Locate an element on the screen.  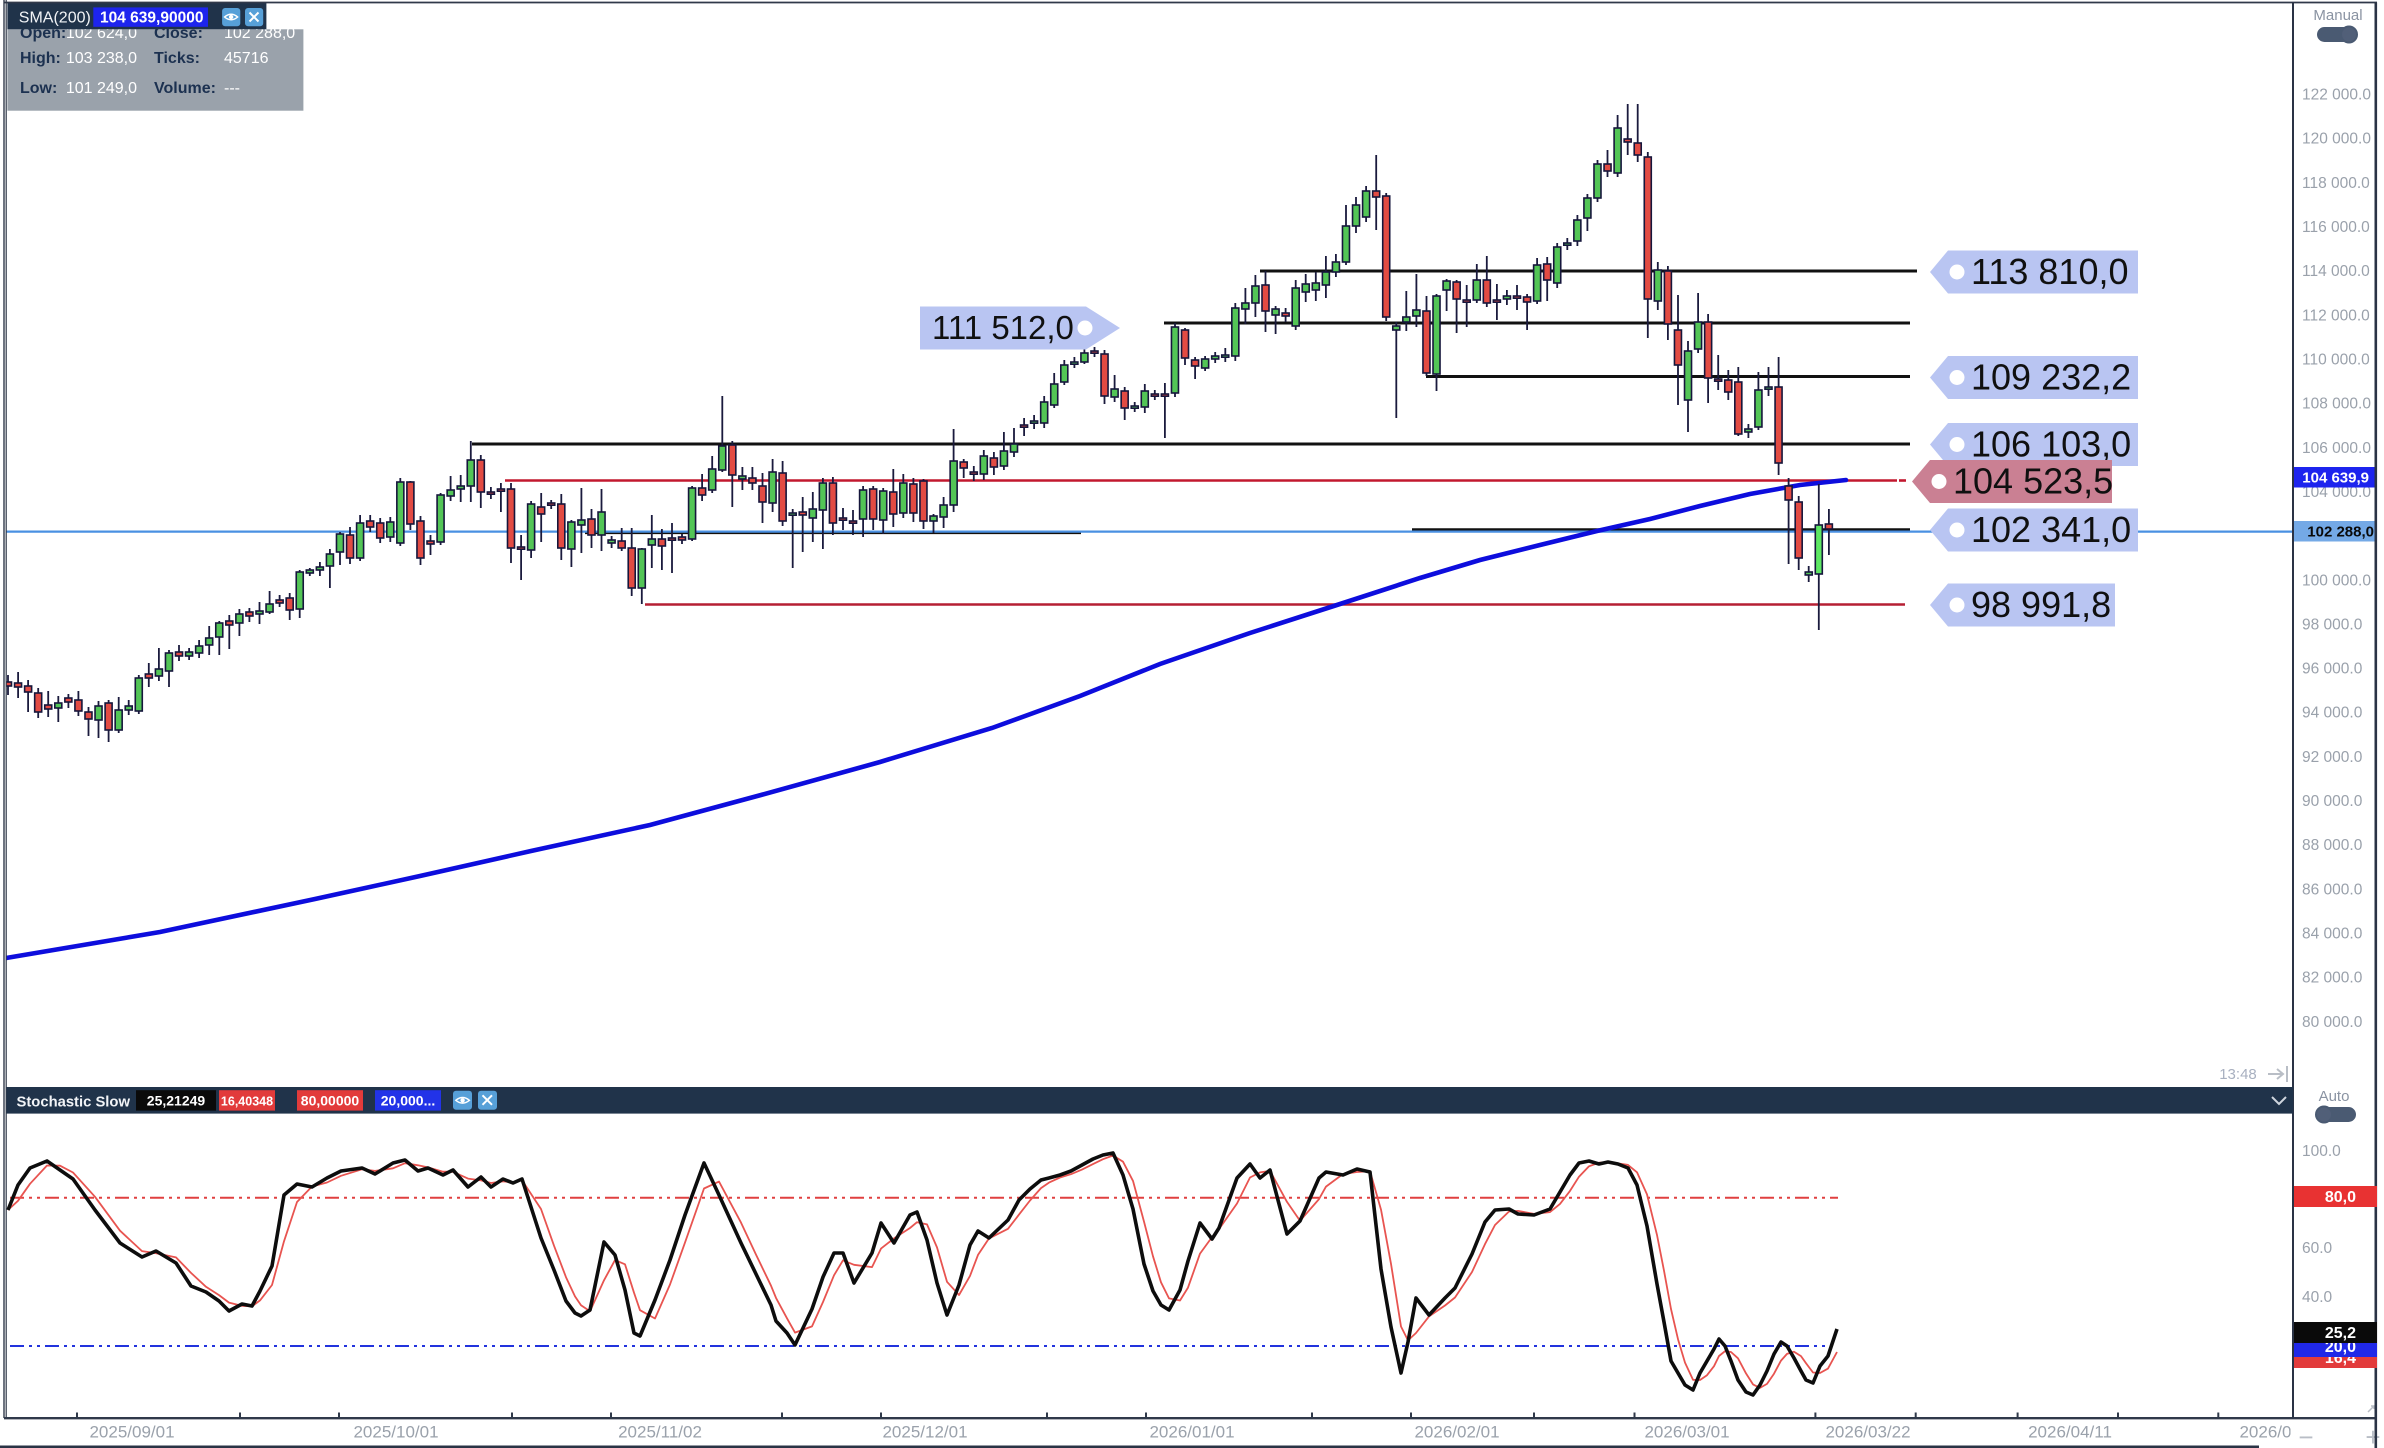
svg-text: 98 000.0 is located at coordinates (2332, 624).